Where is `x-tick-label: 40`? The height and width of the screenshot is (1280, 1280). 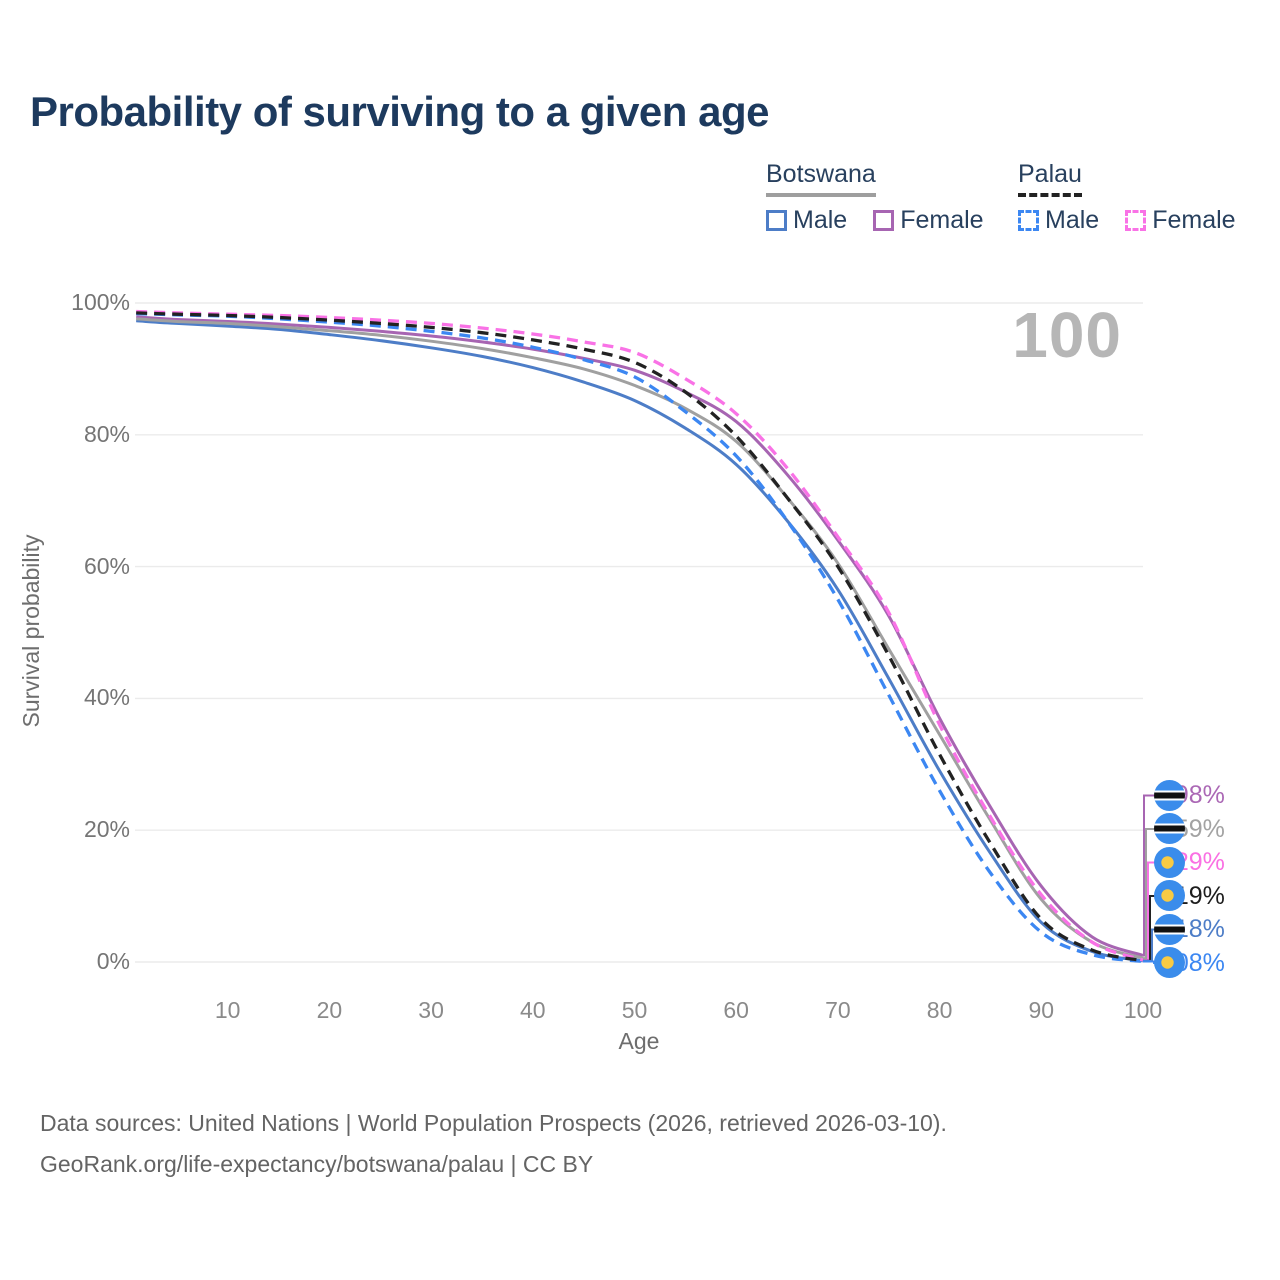 x-tick-label: 40 is located at coordinates (533, 1010).